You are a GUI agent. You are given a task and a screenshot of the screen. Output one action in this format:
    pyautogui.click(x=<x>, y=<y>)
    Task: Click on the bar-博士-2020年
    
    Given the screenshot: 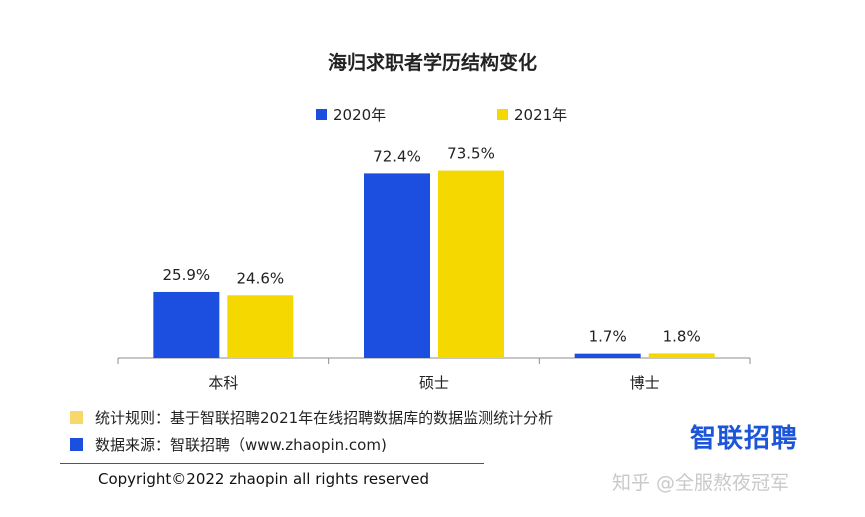 What is the action you would take?
    pyautogui.click(x=607, y=355)
    